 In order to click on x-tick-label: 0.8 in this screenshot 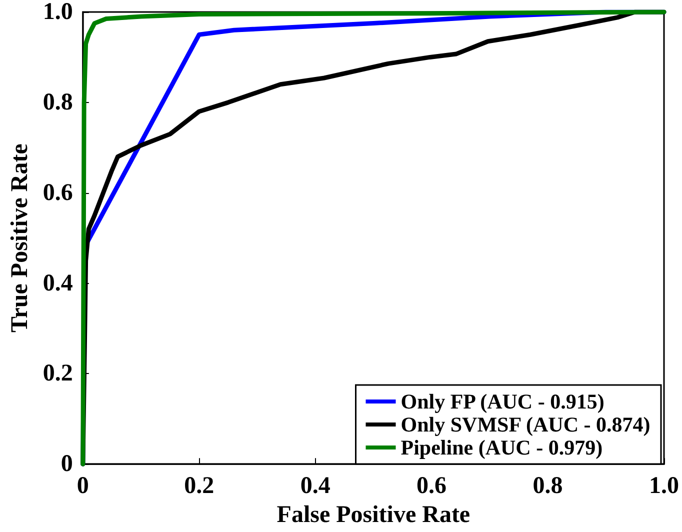, I will do `click(547, 486)`.